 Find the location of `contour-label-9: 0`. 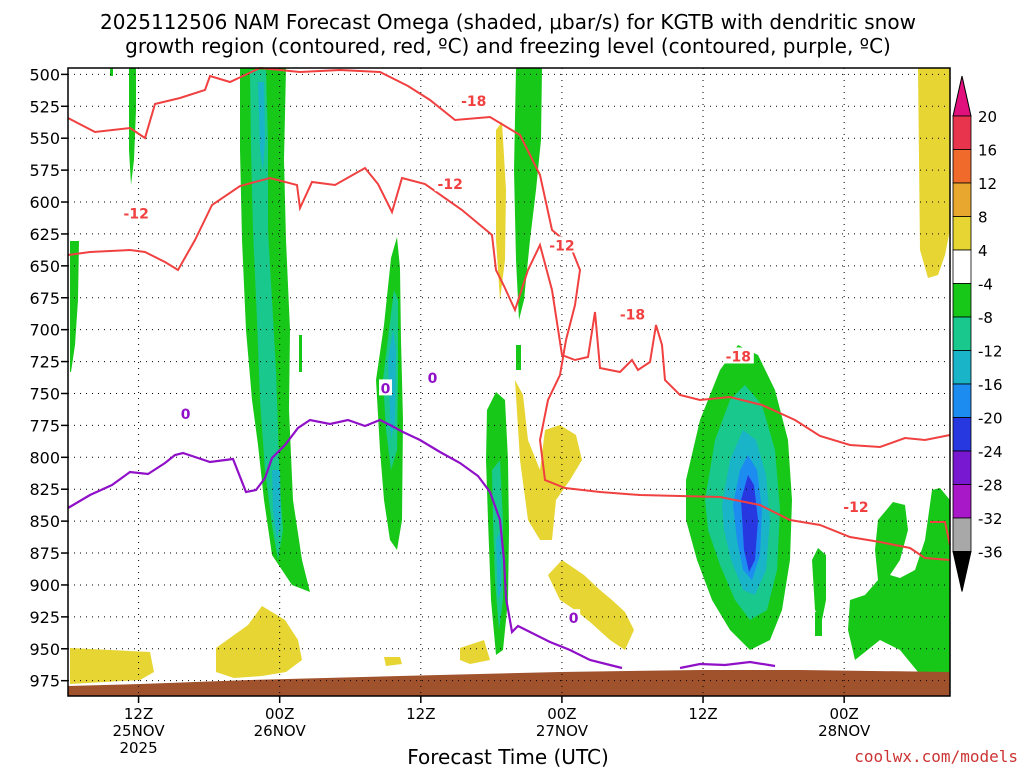

contour-label-9: 0 is located at coordinates (433, 379).